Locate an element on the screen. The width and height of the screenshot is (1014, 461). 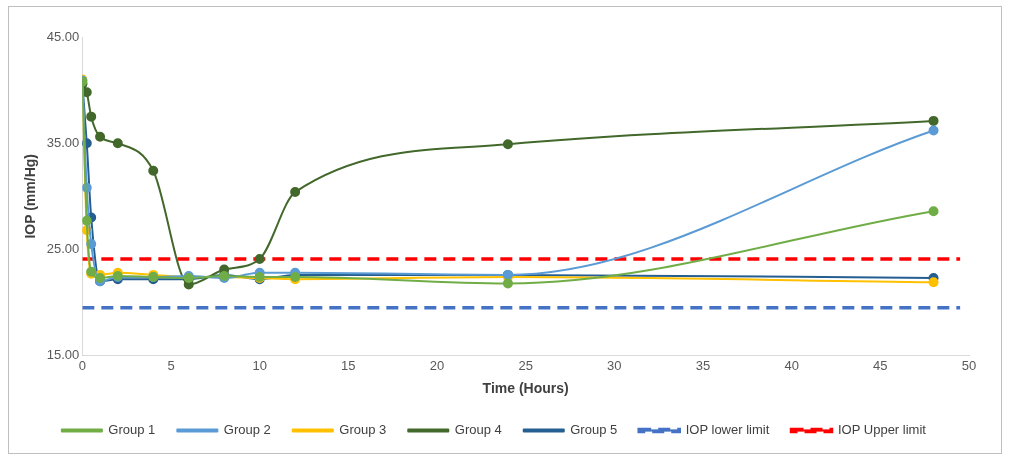
y-axis-title: IOP (mm/Hg) is located at coordinates (30, 196).